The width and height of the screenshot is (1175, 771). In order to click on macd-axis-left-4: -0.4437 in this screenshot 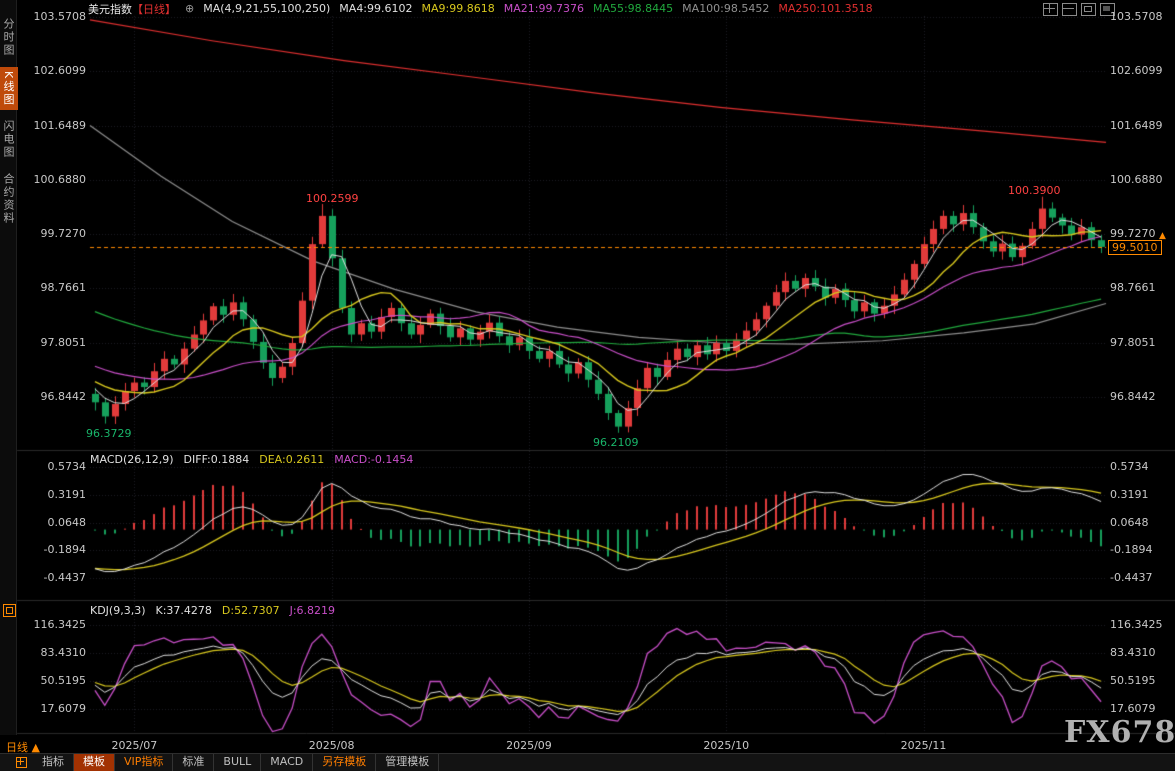, I will do `click(64, 577)`.